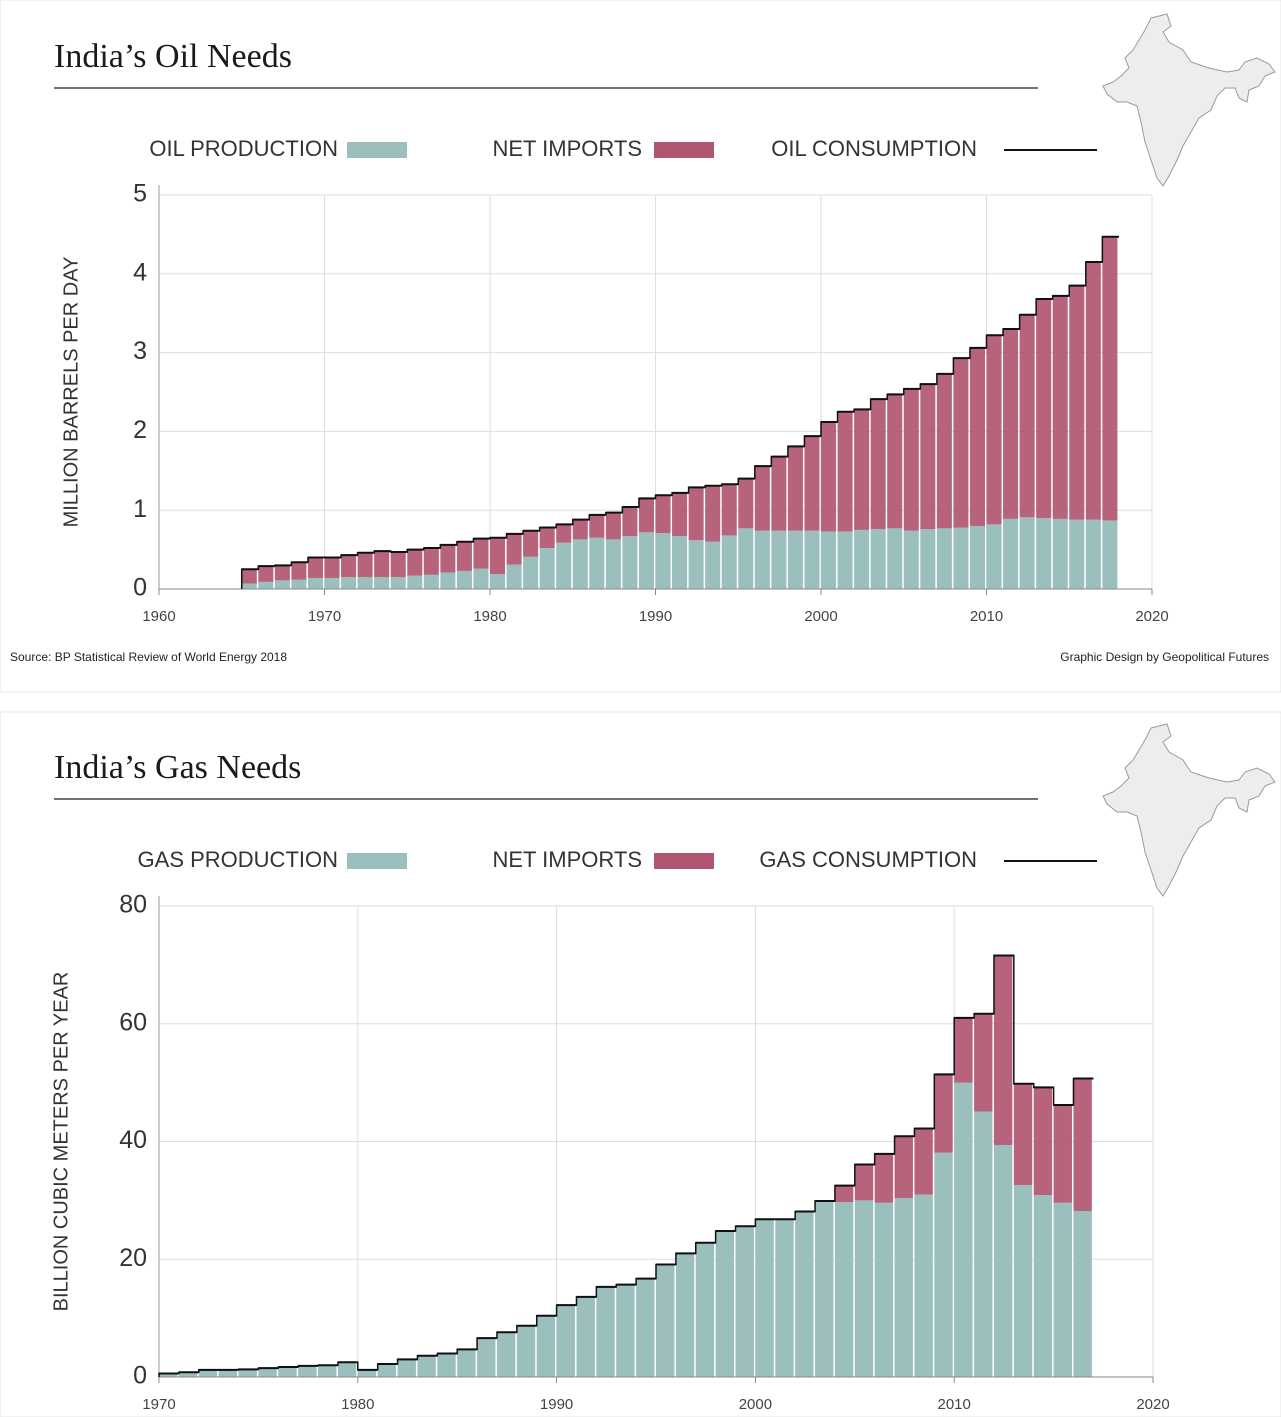 Image resolution: width=1281 pixels, height=1417 pixels. Describe the element at coordinates (140, 509) in the screenshot. I see `y-tick-label: 1` at that location.